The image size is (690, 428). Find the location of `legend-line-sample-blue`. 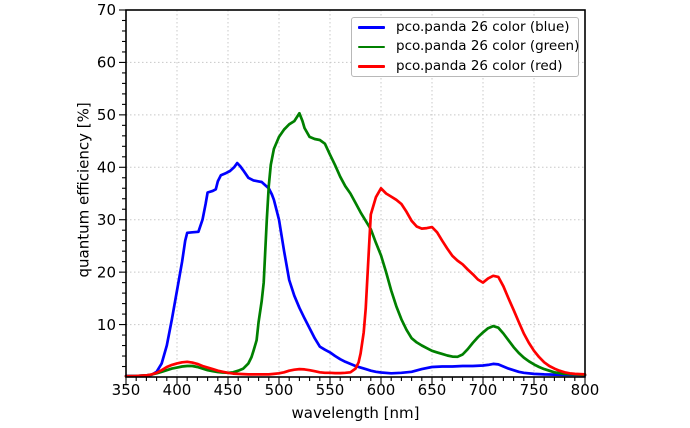

legend-line-sample-blue is located at coordinates (371, 28).